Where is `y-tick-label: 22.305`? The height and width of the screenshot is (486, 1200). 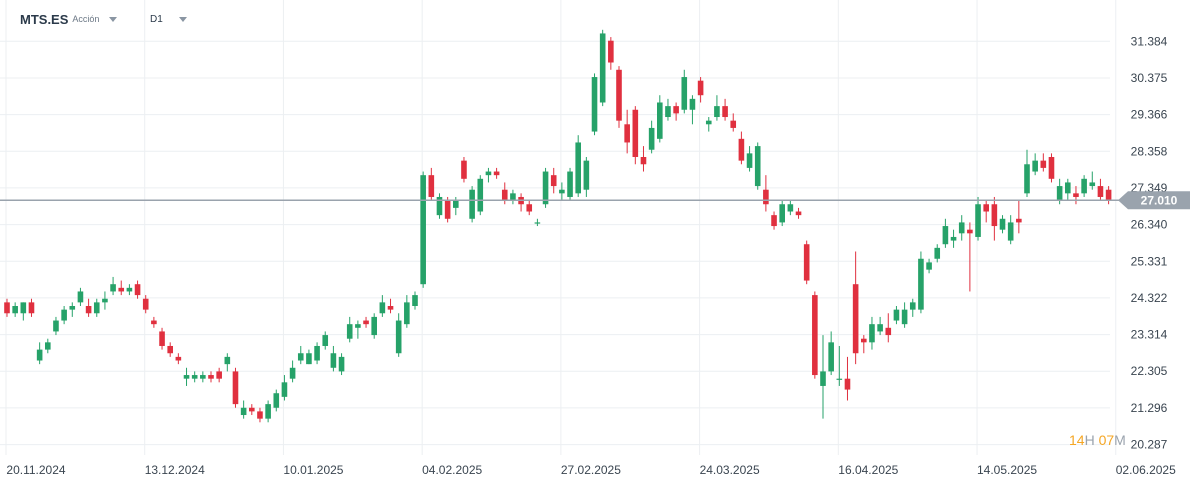 y-tick-label: 22.305 is located at coordinates (1149, 371).